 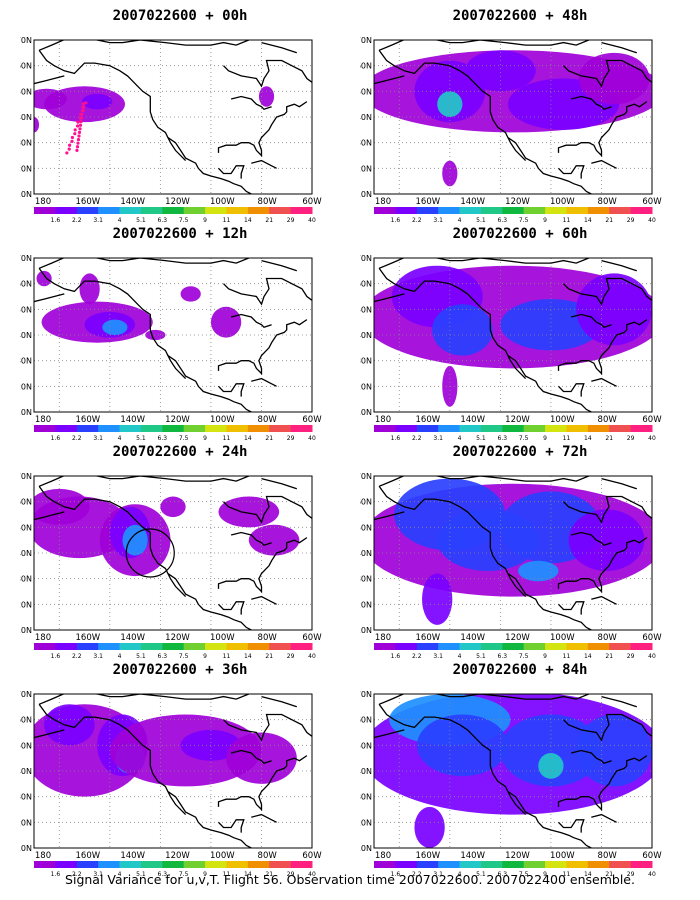 I want to click on colorbar-label: 21, so click(x=609, y=874).